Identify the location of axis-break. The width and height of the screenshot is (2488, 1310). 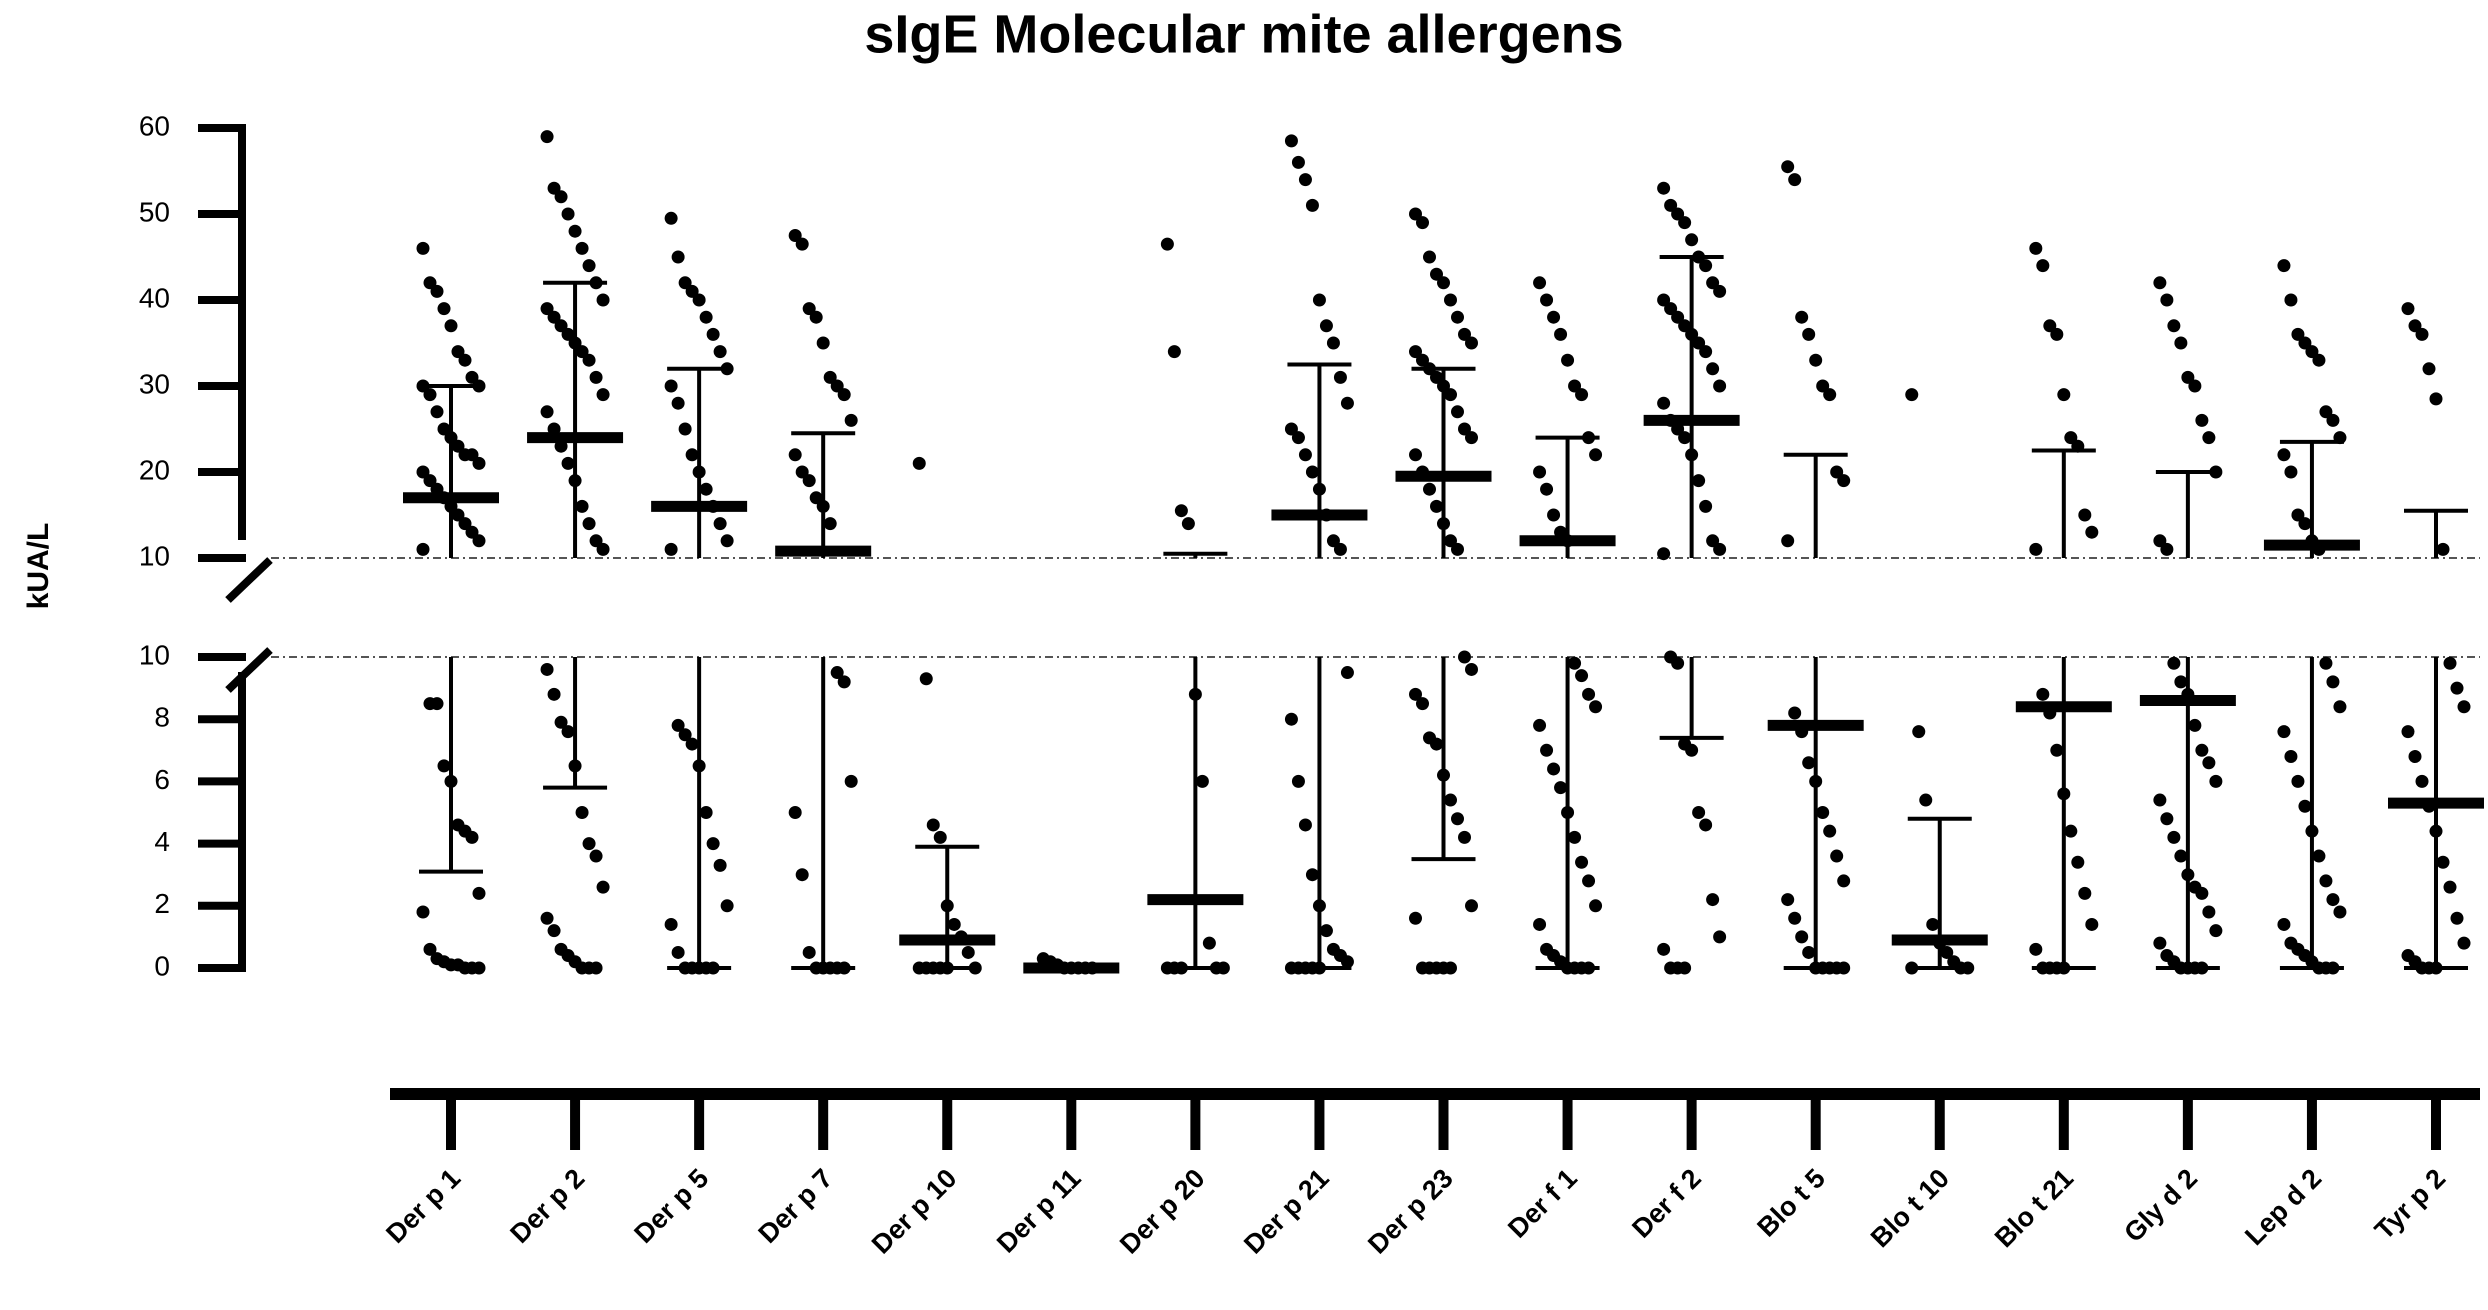
(249, 580).